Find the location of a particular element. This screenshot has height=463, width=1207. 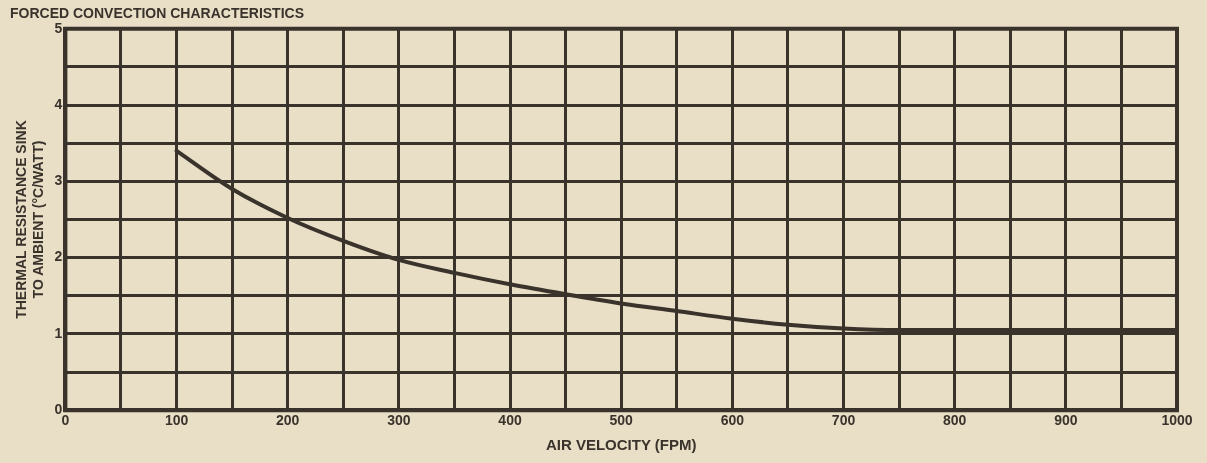

x-tick-label: 400 is located at coordinates (510, 420).